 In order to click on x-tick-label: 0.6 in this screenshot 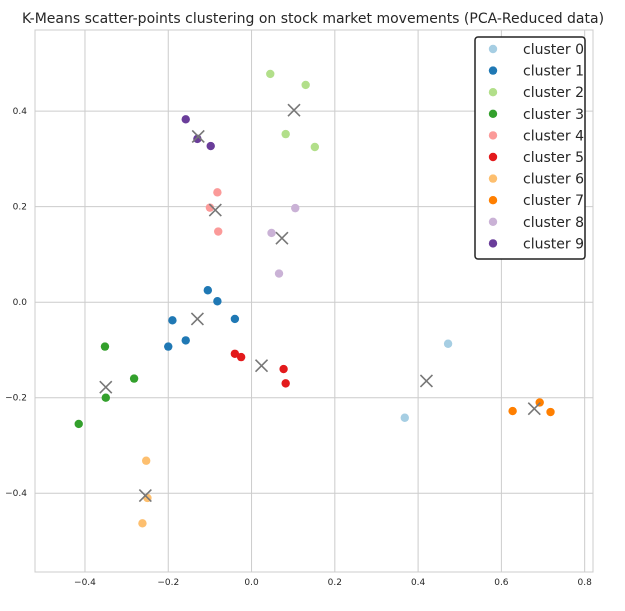, I will do `click(501, 583)`.